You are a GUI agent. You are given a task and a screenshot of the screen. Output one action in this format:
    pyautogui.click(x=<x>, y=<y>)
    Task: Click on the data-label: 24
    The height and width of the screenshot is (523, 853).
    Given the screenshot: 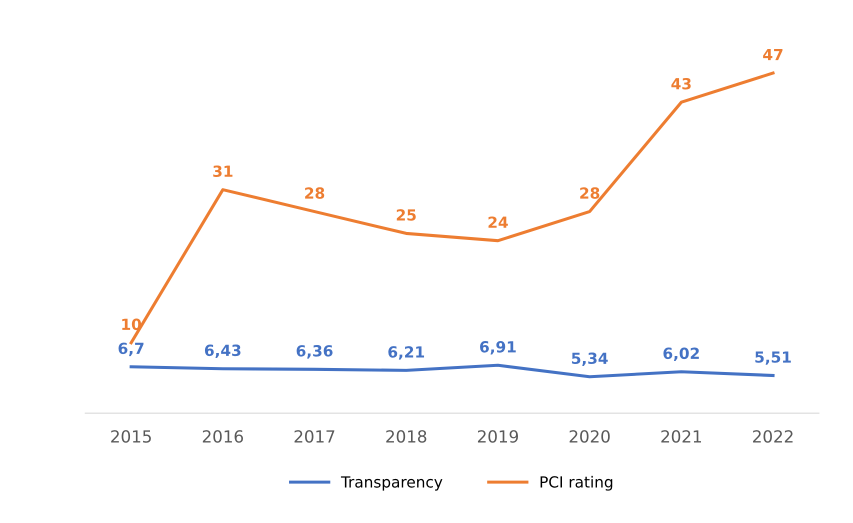 What is the action you would take?
    pyautogui.click(x=498, y=222)
    